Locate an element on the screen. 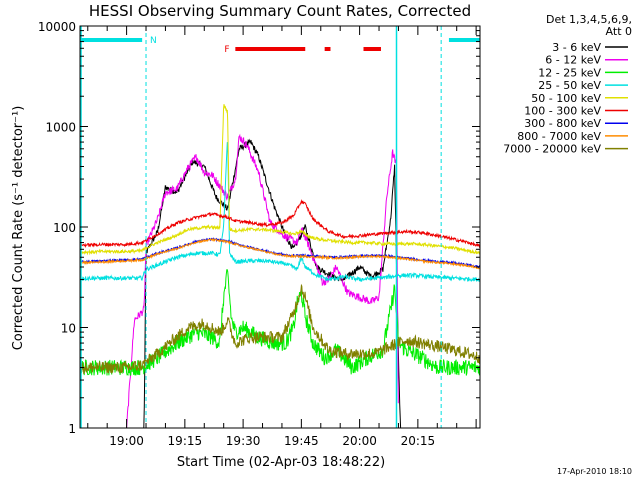 The height and width of the screenshot is (480, 640). legend-label: 6 - 12 keV is located at coordinates (573, 60).